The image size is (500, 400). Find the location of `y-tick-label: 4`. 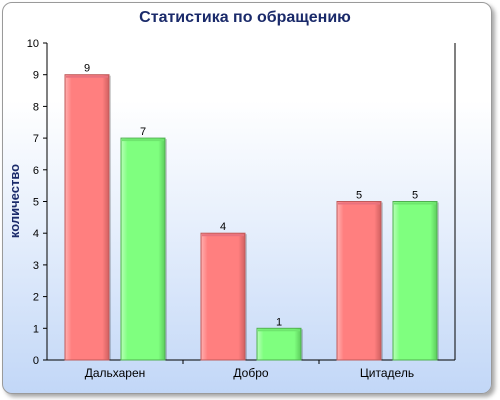

y-tick-label: 4 is located at coordinates (36, 234).